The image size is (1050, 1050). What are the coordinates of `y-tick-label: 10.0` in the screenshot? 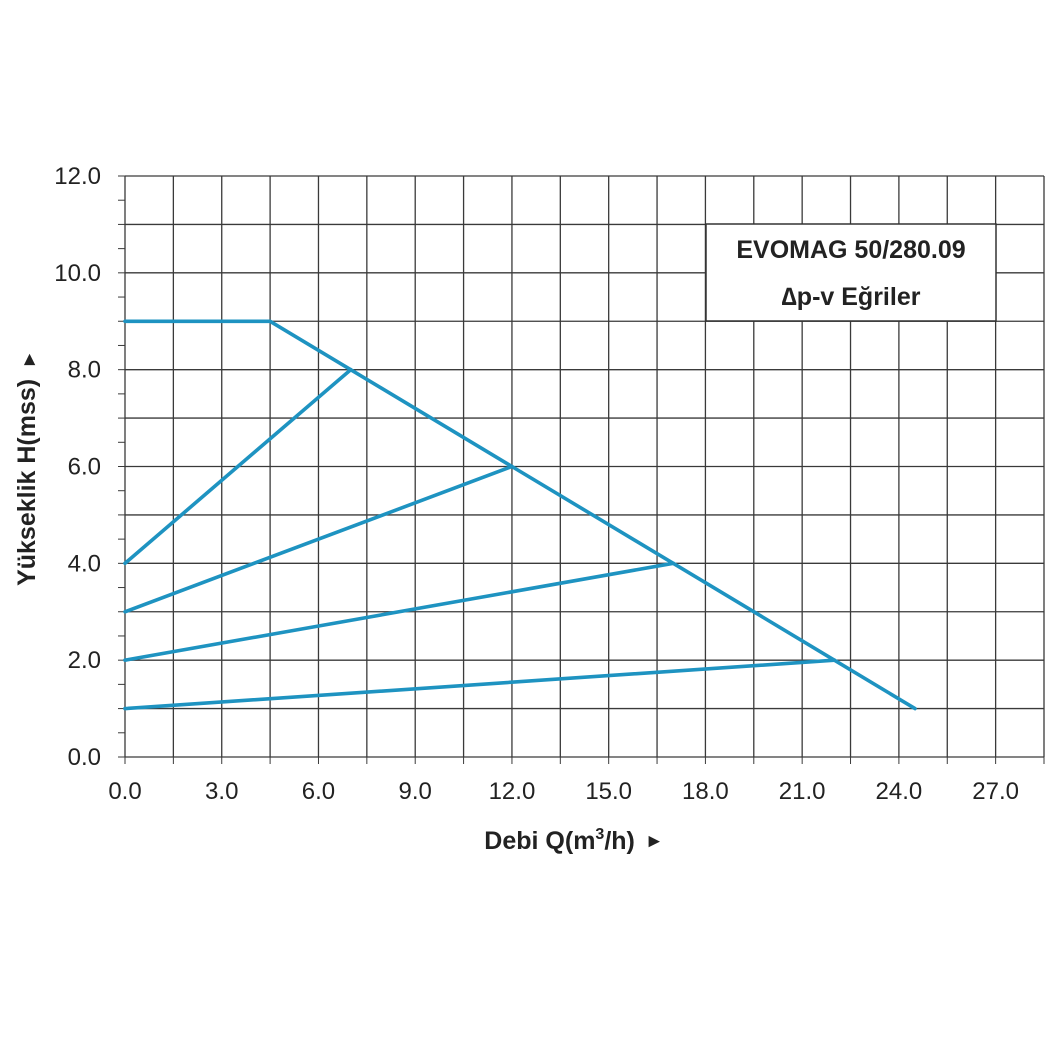 It's located at (77, 273).